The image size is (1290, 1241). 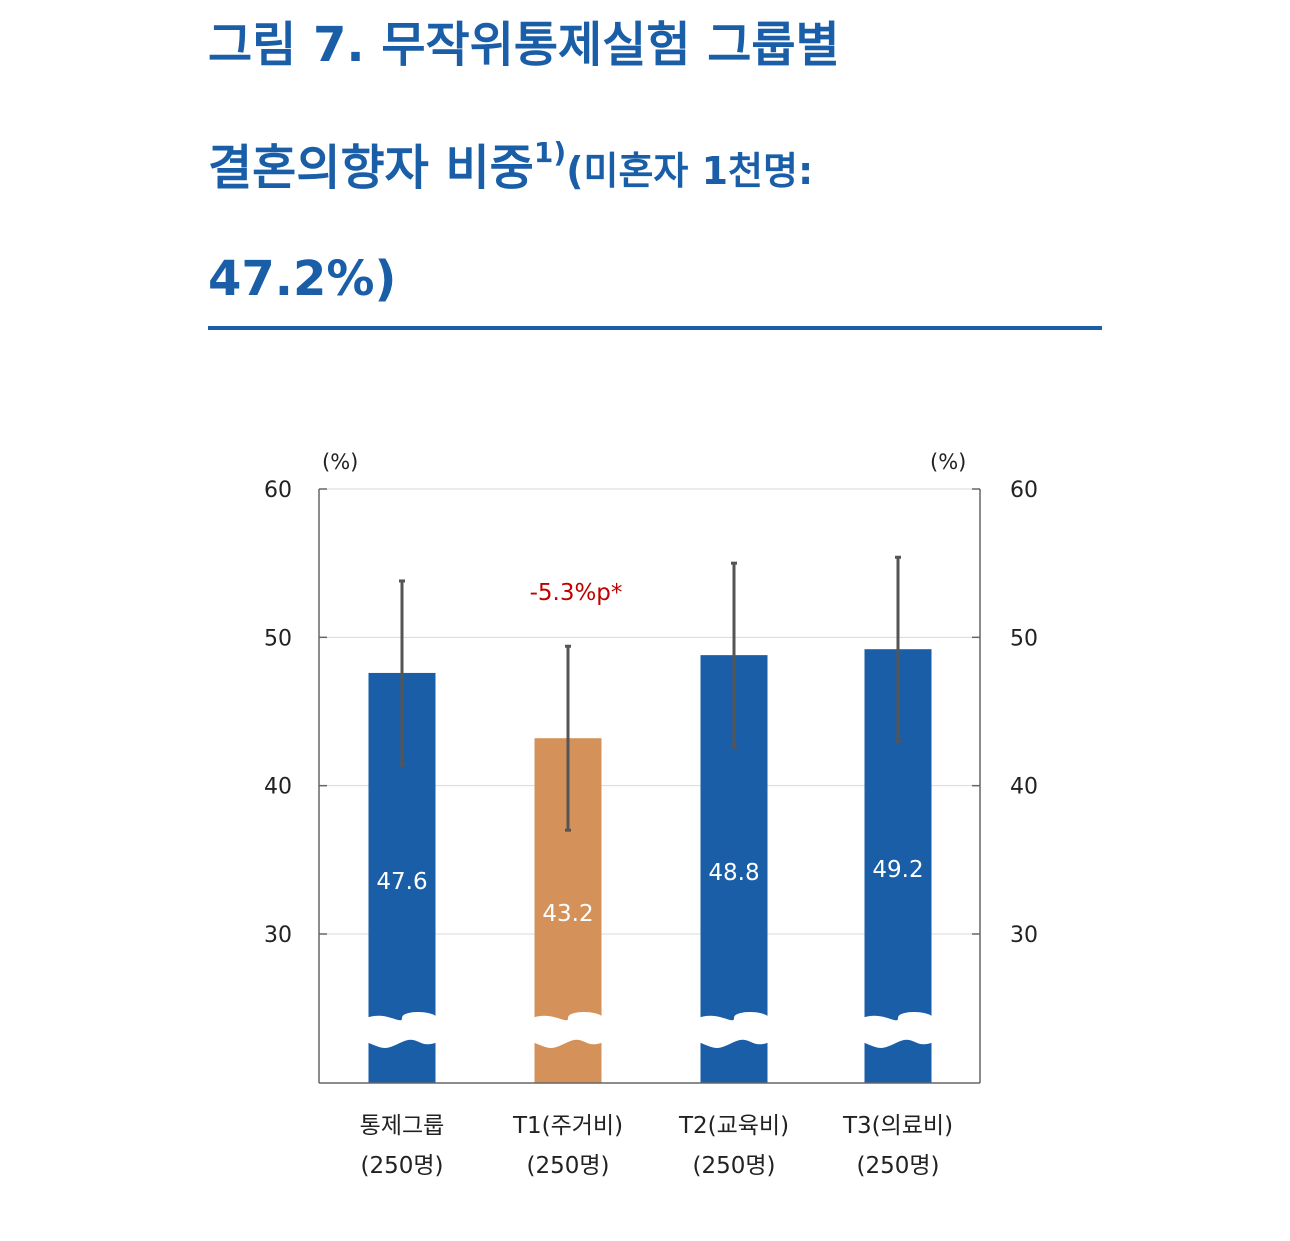 What do you see at coordinates (340, 462) in the screenshot?
I see `y-axis-unit-left: (%)` at bounding box center [340, 462].